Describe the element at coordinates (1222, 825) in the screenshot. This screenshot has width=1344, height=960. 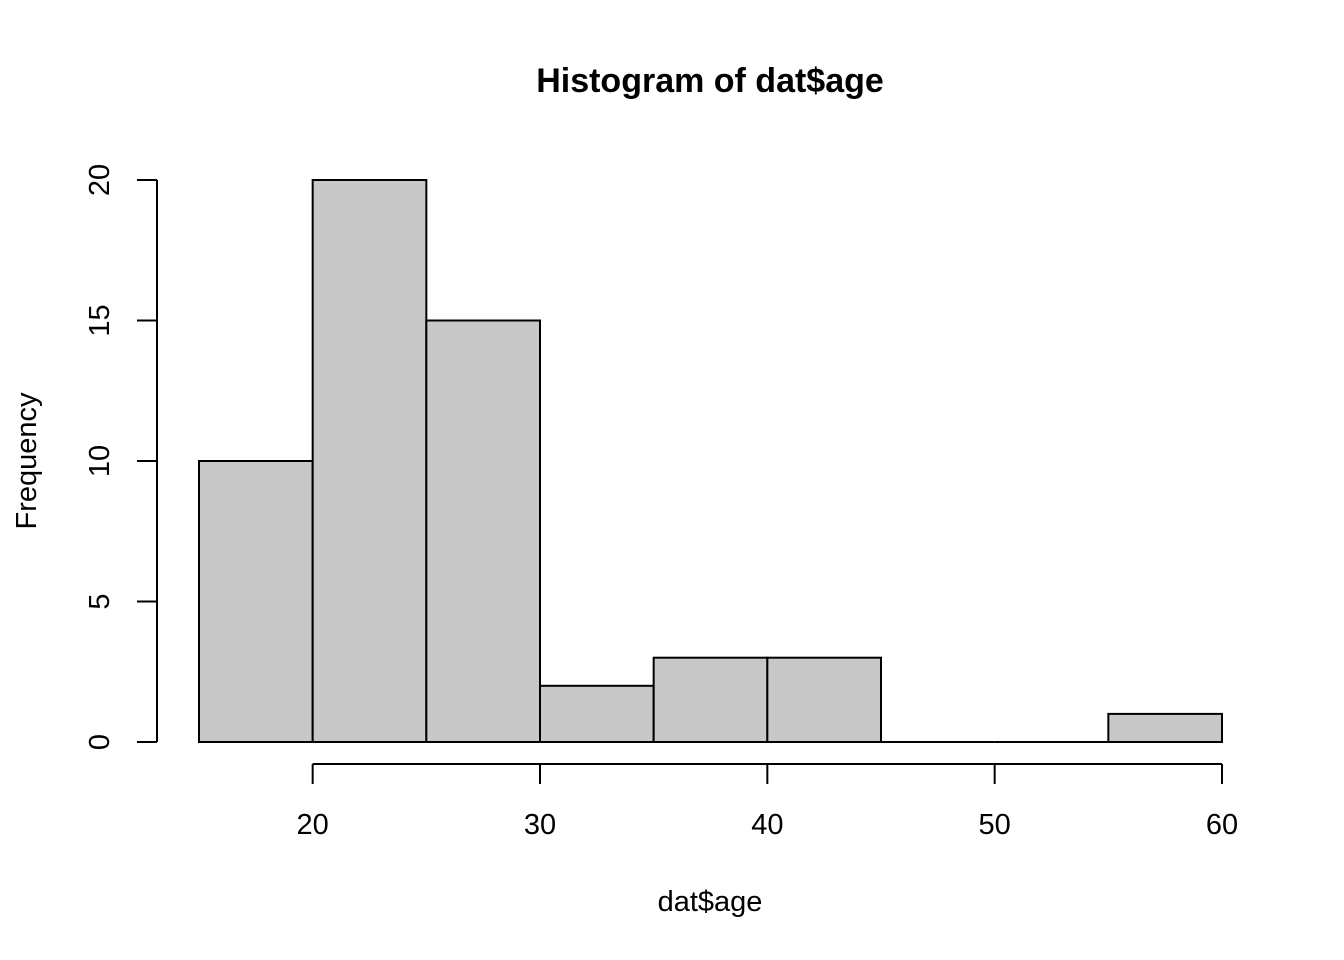
I see `x-tick-label-60: 60` at that location.